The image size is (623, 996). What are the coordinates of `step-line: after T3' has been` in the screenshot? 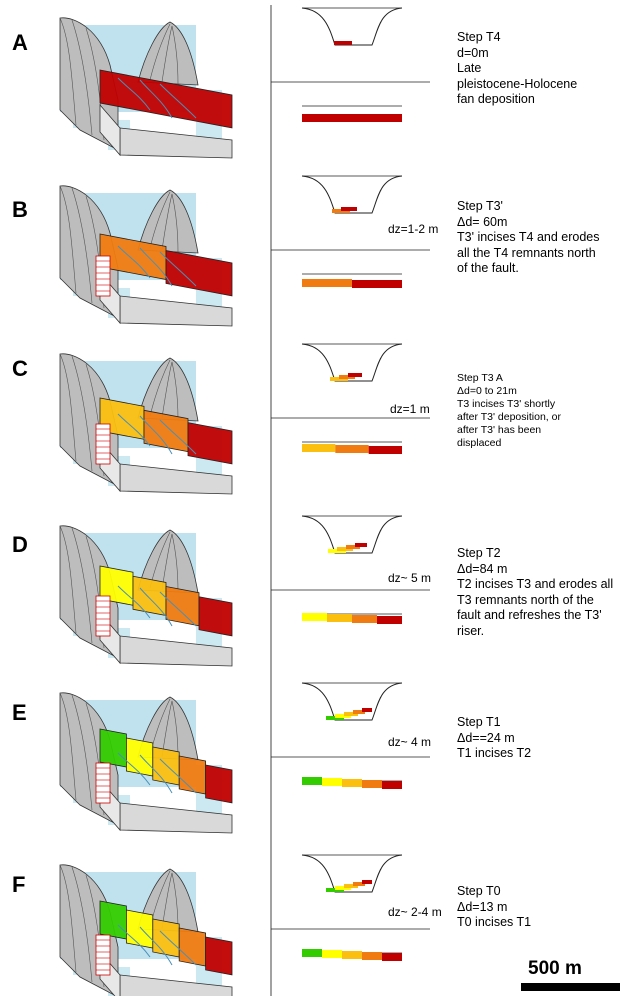 It's located at (499, 430).